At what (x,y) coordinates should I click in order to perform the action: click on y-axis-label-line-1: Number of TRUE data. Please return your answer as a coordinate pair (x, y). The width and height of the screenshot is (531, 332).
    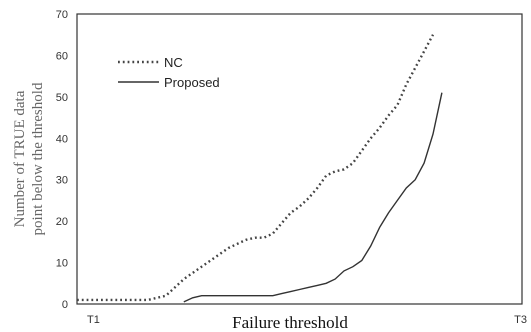
    Looking at the image, I should click on (20, 158).